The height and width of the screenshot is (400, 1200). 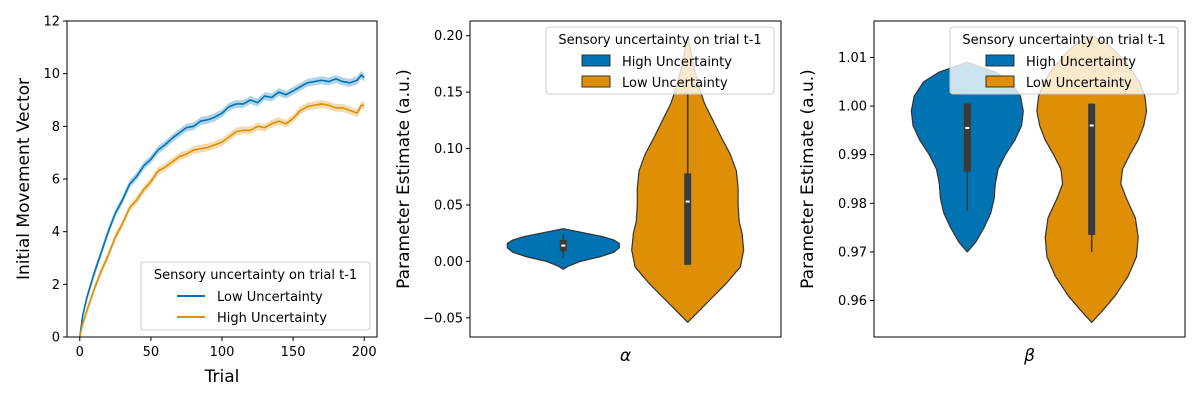 What do you see at coordinates (293, 352) in the screenshot?
I see `x-tick-label: 150` at bounding box center [293, 352].